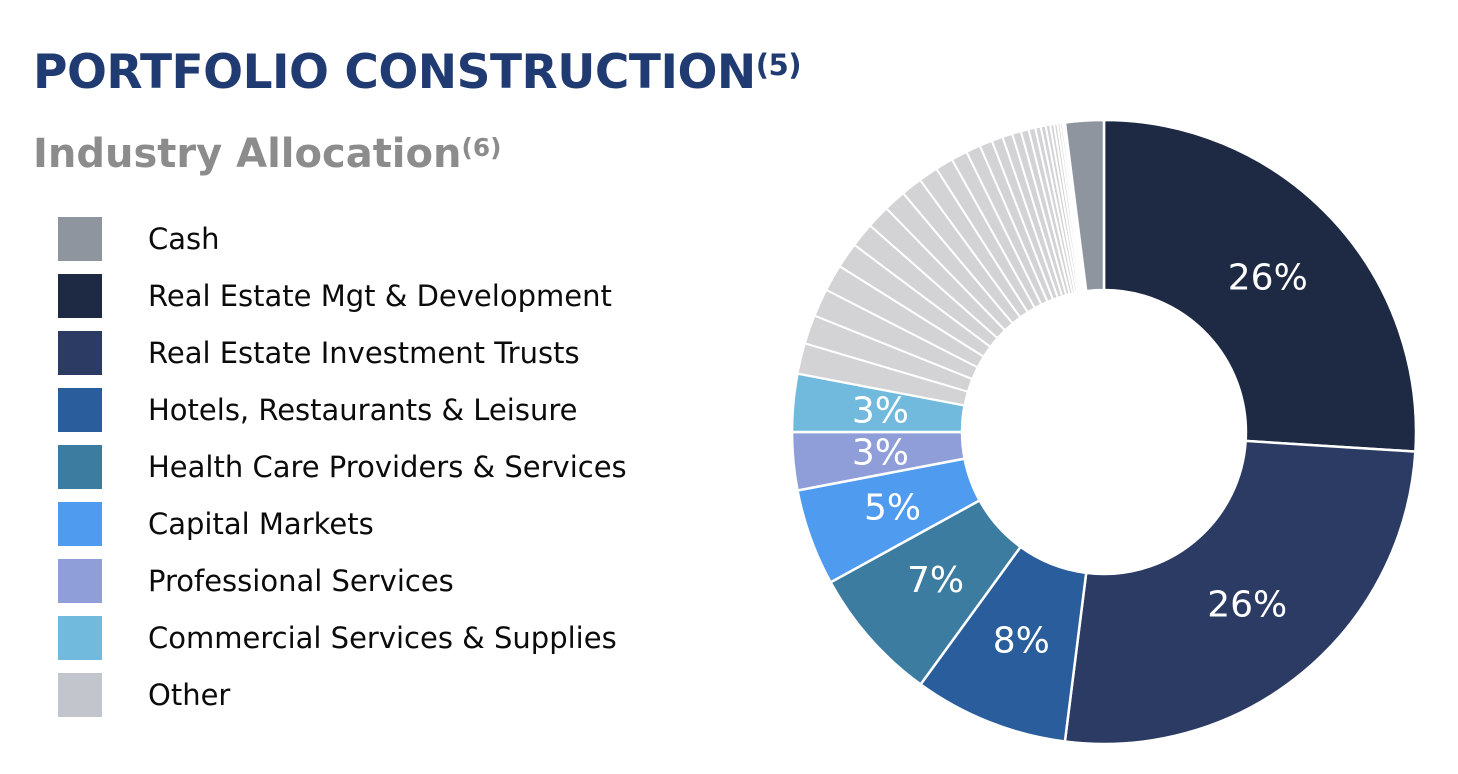  I want to click on page-title: PORTFOLIO CONSTRUCTION(5), so click(417, 73).